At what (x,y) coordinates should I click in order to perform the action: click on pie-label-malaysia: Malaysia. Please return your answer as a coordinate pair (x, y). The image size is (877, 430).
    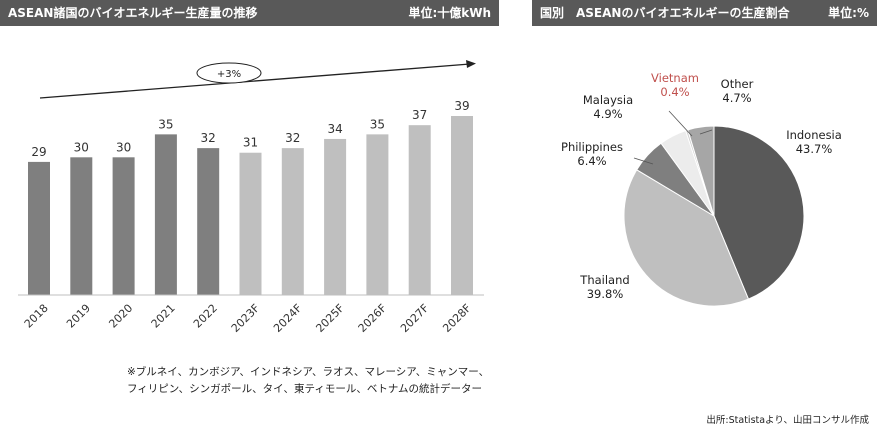
    Looking at the image, I should click on (608, 100).